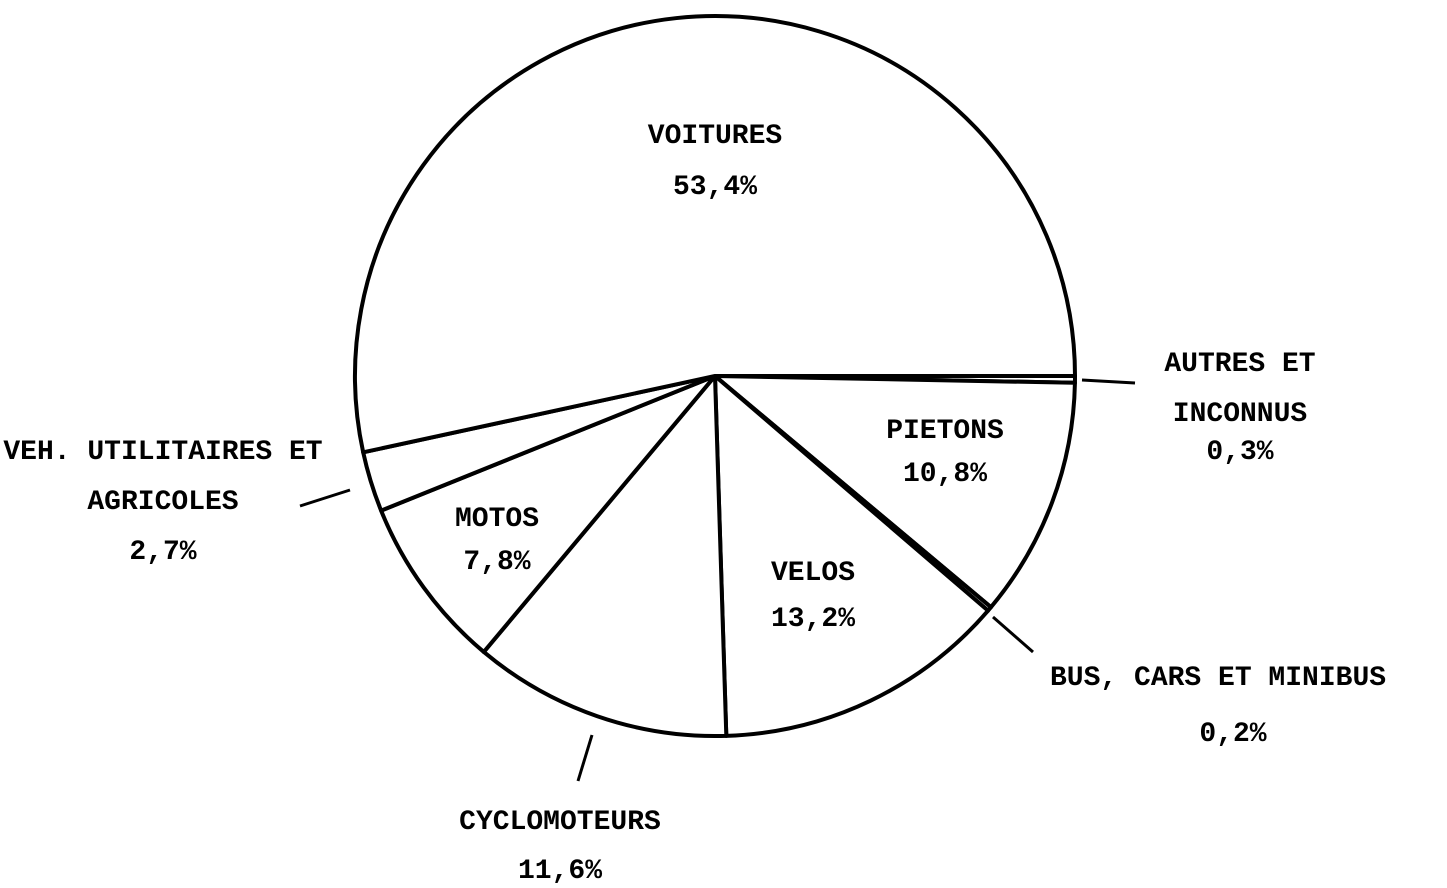 This screenshot has width=1447, height=888. Describe the element at coordinates (559, 871) in the screenshot. I see `slice-value-label: 11,6%` at that location.